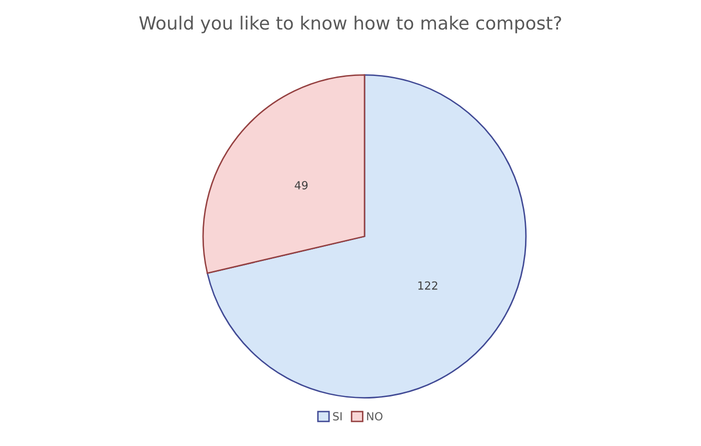 This screenshot has height=446, width=701. What do you see at coordinates (301, 185) in the screenshot?
I see `data-label: 49` at bounding box center [301, 185].